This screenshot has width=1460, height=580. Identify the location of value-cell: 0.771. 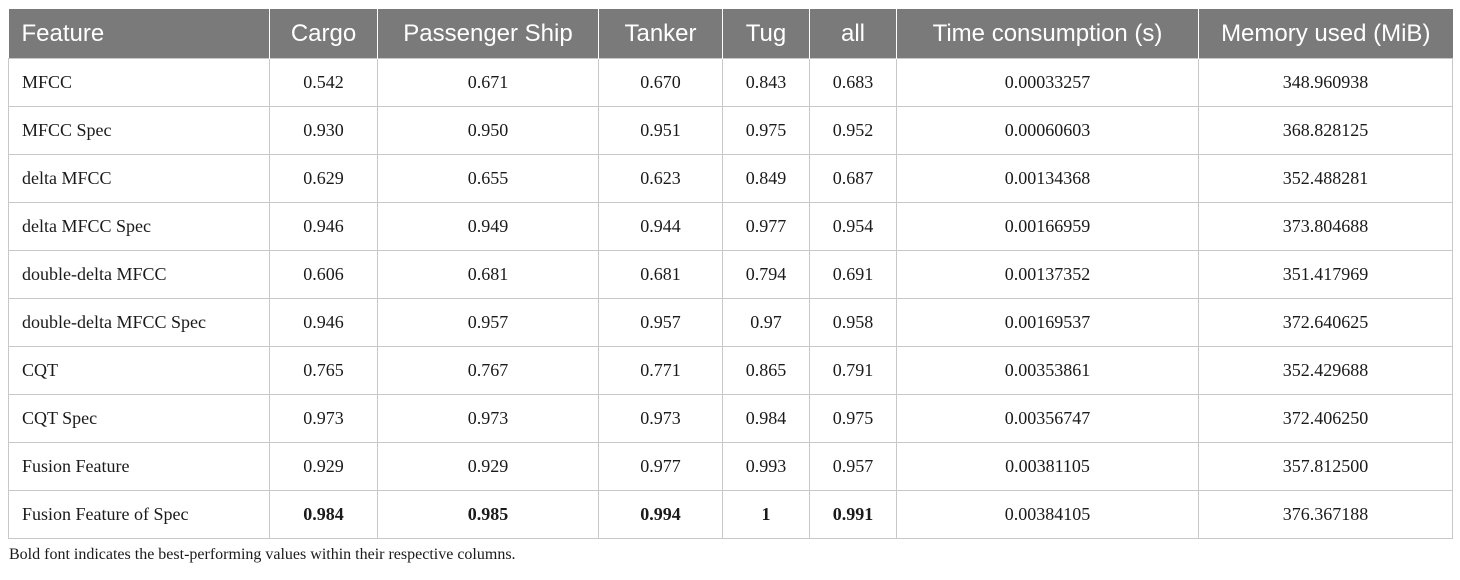
(660, 370).